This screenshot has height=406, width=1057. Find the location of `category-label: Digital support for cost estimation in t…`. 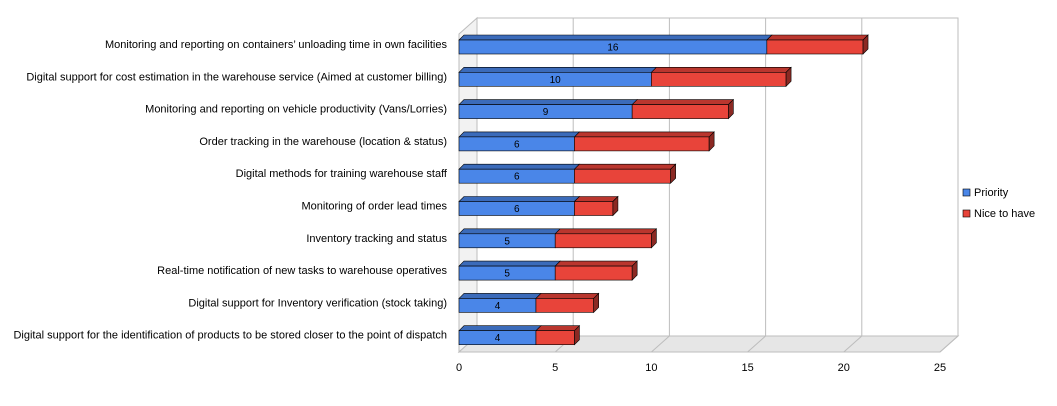

category-label: Digital support for cost estimation in t… is located at coordinates (236, 77).